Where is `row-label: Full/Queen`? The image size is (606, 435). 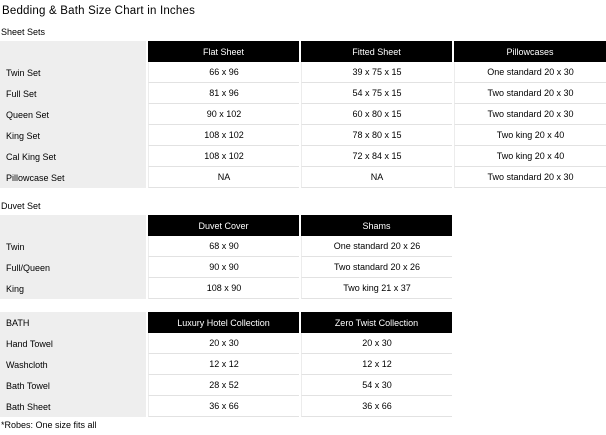 row-label: Full/Queen is located at coordinates (73, 267).